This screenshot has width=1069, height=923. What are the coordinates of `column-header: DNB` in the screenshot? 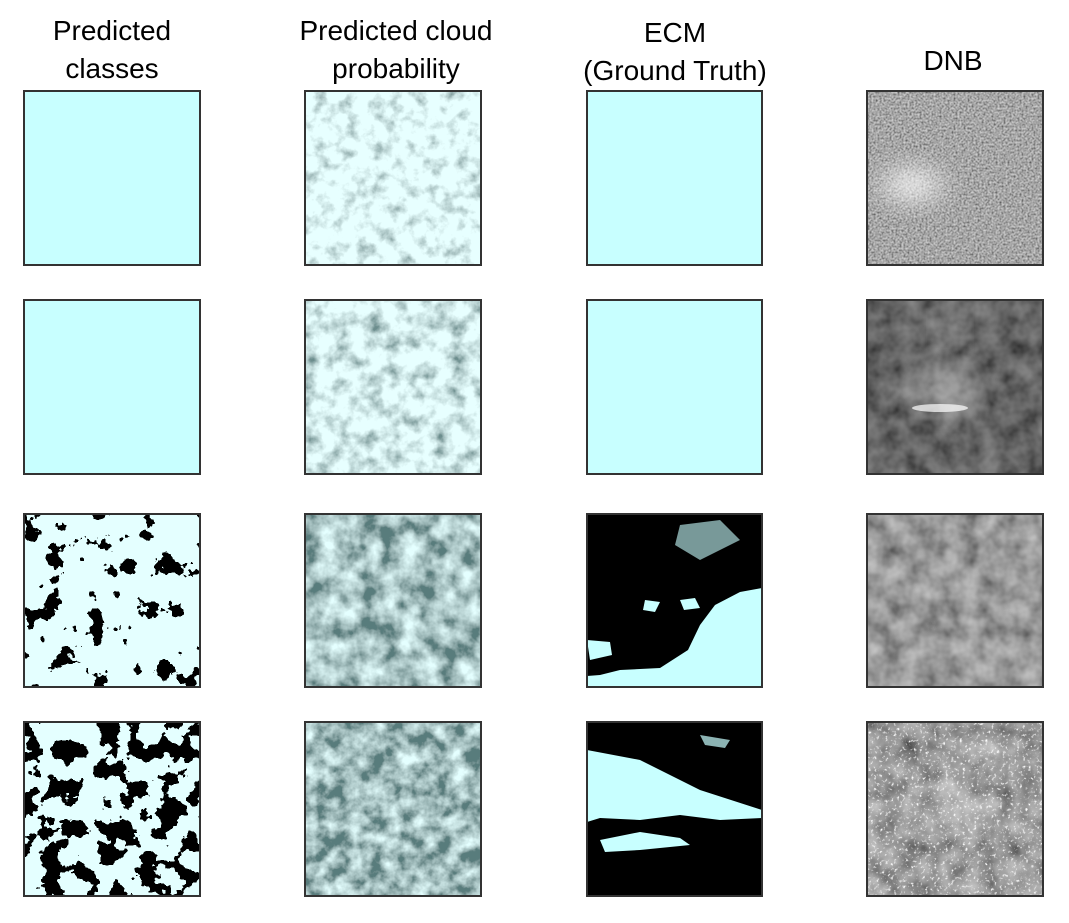 It's located at (952, 60).